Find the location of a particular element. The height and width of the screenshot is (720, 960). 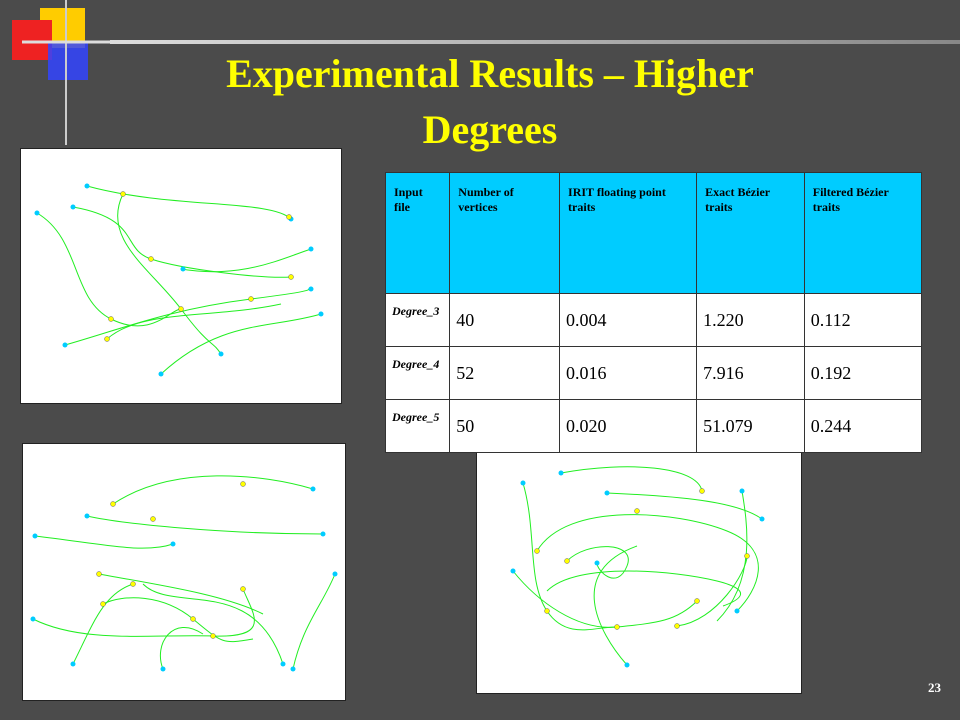

table-row: Degree_5 50 0.020 51.079 0.244 is located at coordinates (653, 426).